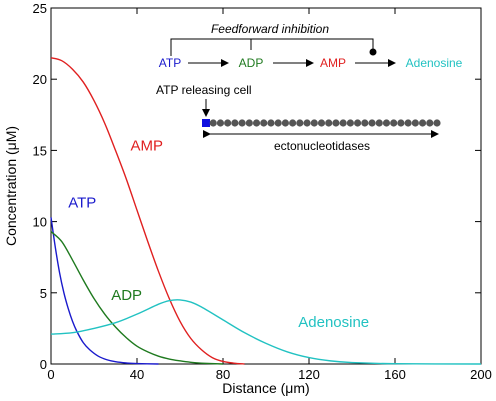  I want to click on series-line-atp, so click(104, 291).